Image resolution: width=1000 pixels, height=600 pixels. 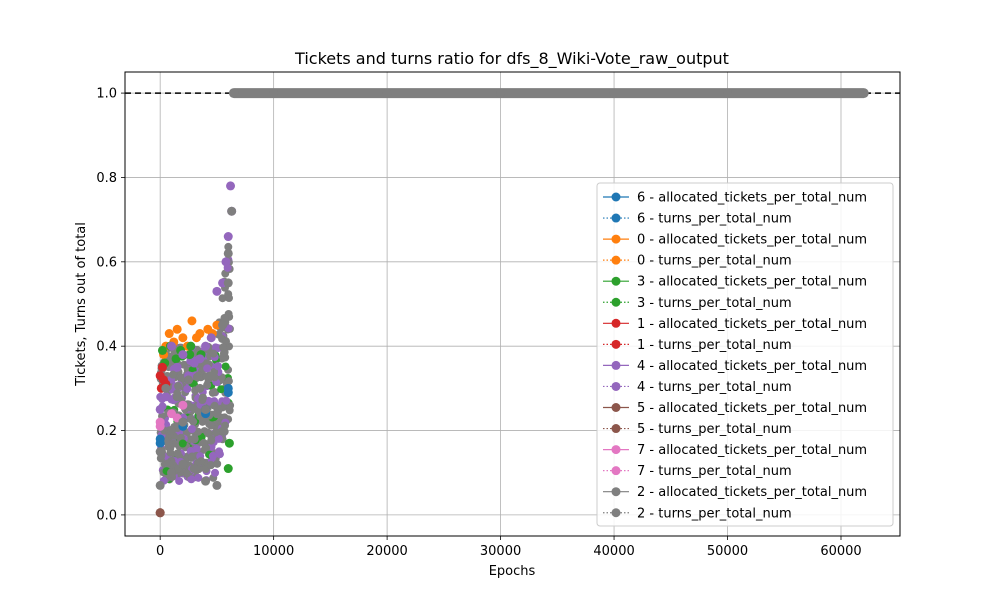 I want to click on y-tick-label-0: 0.0, so click(x=106, y=515).